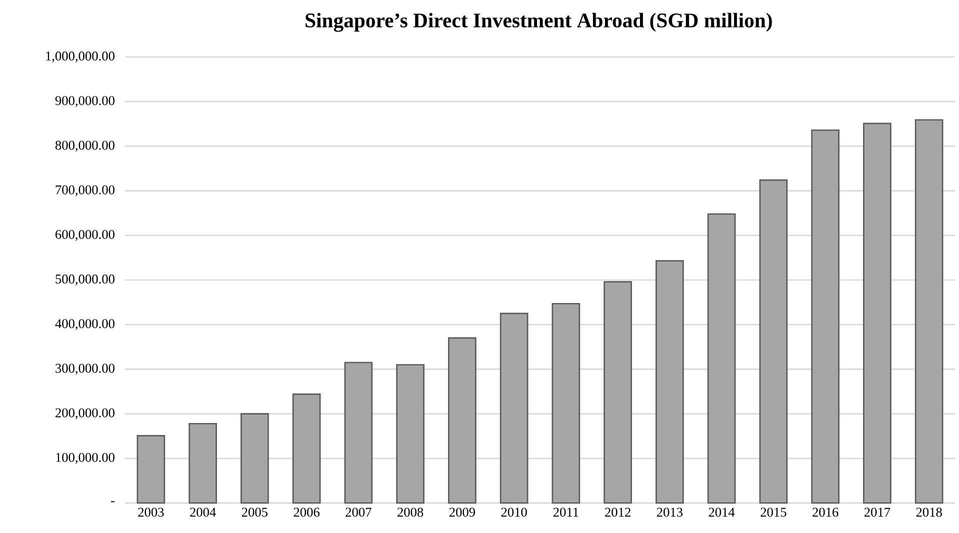 Image resolution: width=959 pixels, height=533 pixels. I want to click on x-tick-label: 2003, so click(151, 512).